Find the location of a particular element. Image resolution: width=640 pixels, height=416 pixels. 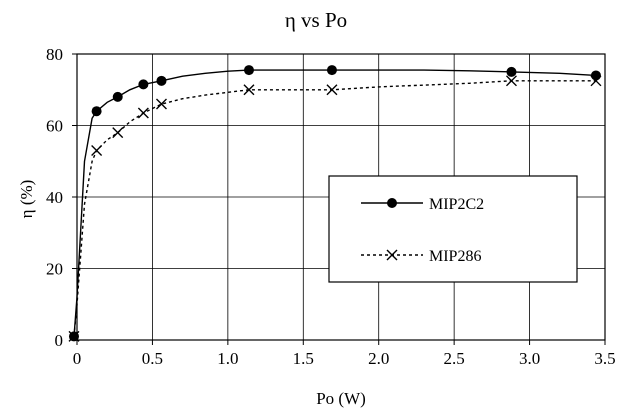

y-axis-ticks: 0 20 40 60 80 is located at coordinates (61, 197).